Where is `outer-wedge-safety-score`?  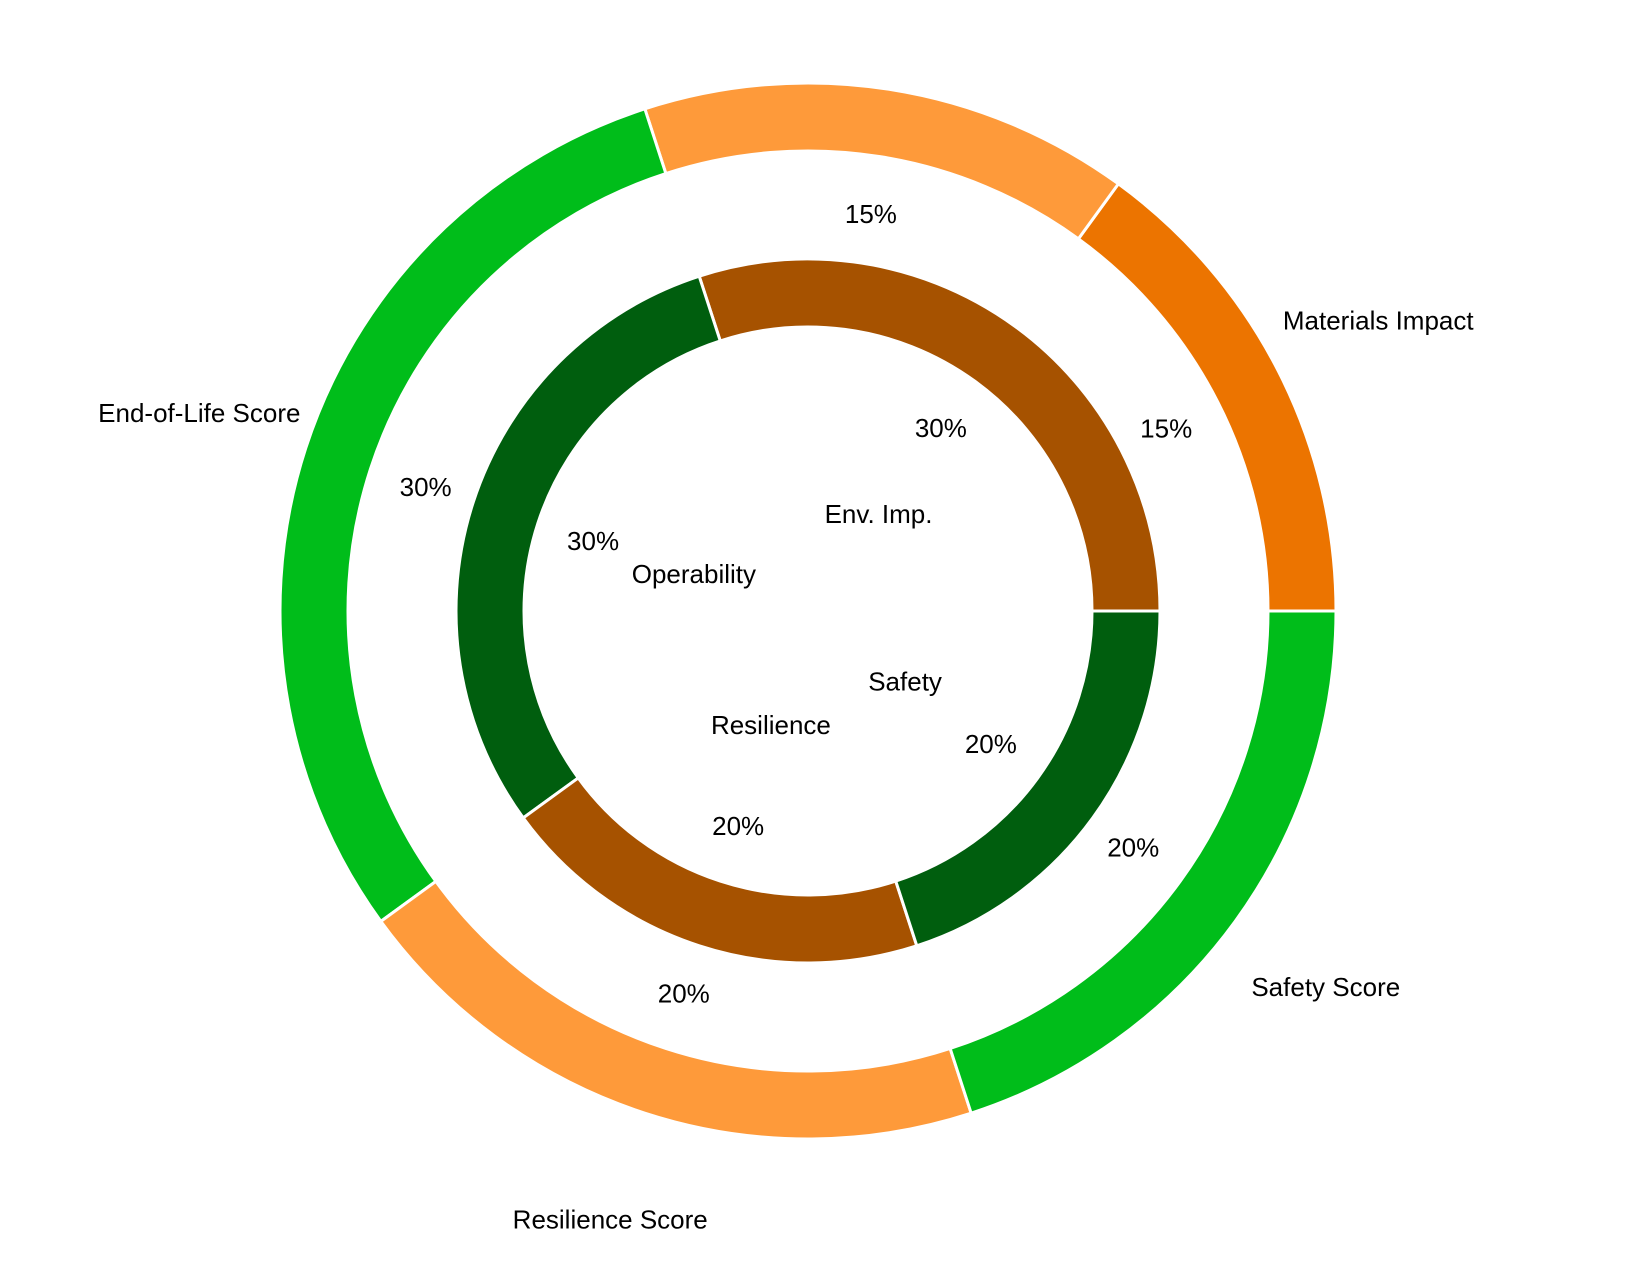
outer-wedge-safety-score is located at coordinates (1143, 862).